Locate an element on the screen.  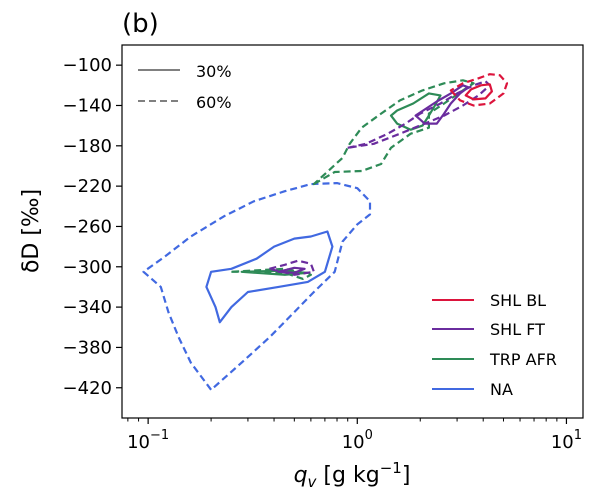
y-tick-label: −340 is located at coordinates (87, 307).